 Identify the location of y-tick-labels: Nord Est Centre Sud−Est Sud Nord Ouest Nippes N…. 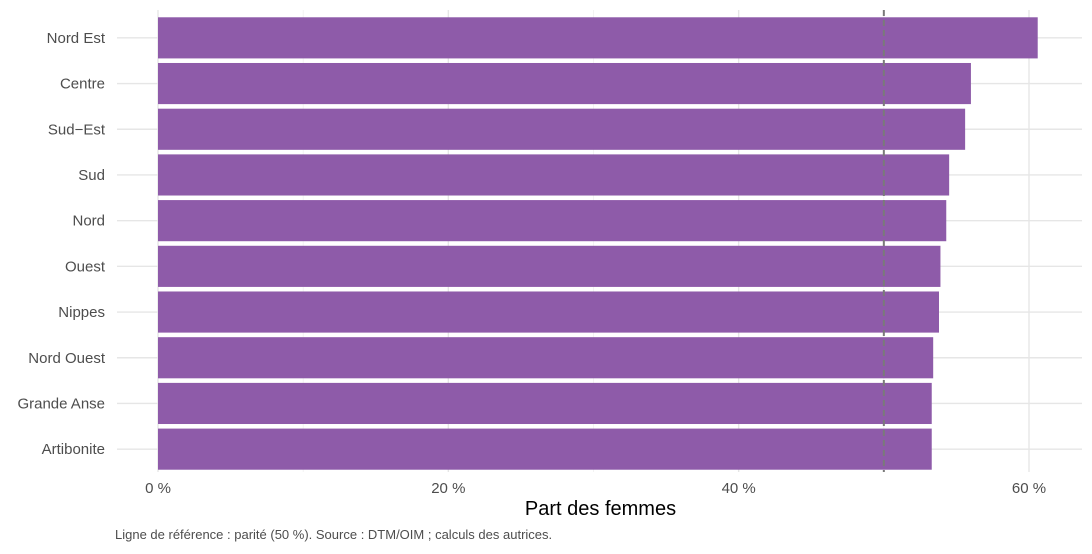
(61, 244).